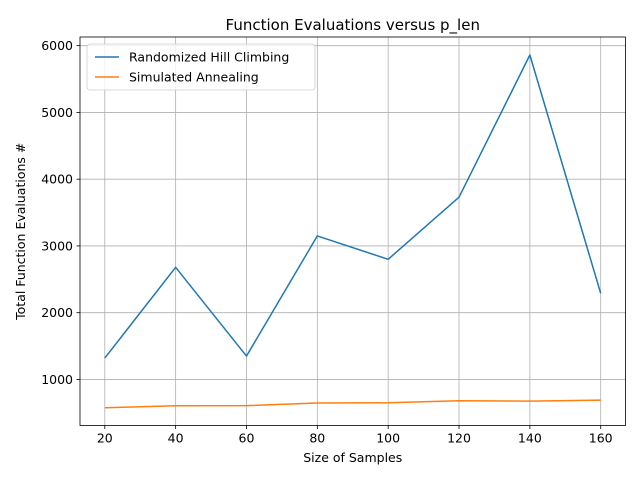 This screenshot has height=484, width=640. Describe the element at coordinates (194, 77) in the screenshot. I see `legend-label-2: Simulated Annealing` at that location.